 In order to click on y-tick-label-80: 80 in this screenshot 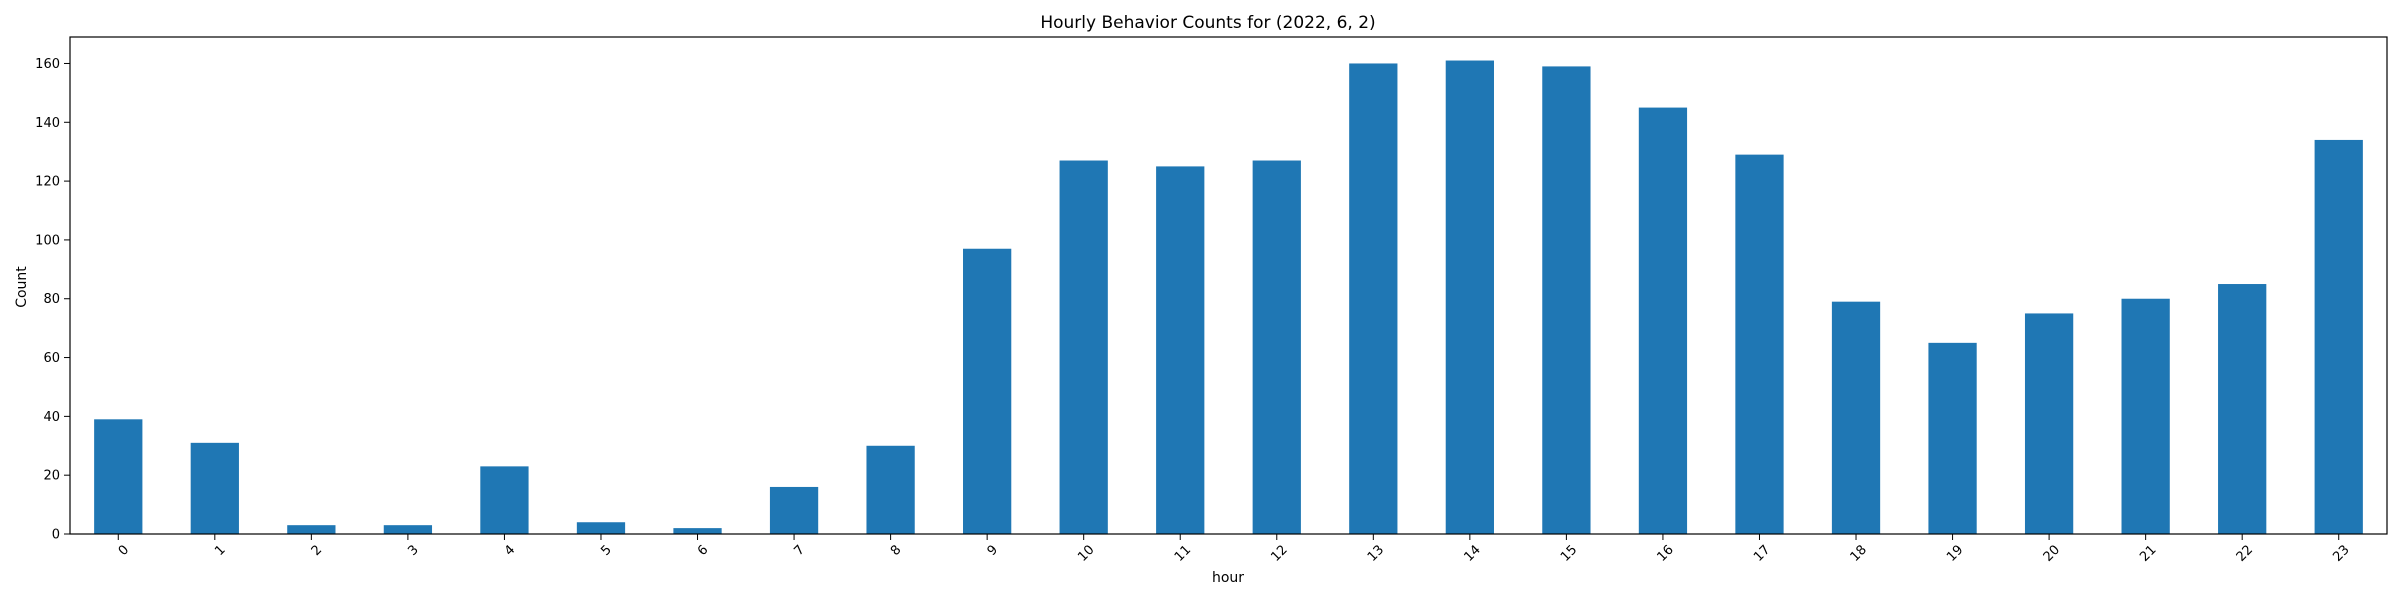, I will do `click(51, 299)`.